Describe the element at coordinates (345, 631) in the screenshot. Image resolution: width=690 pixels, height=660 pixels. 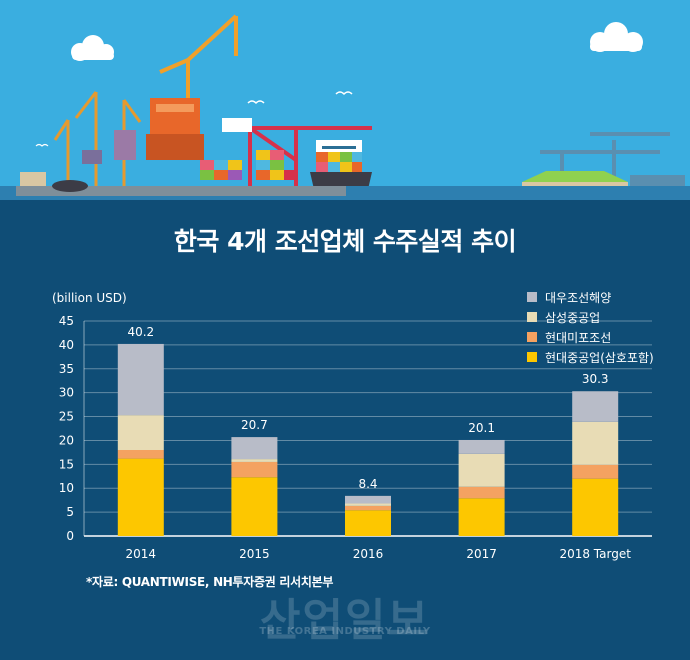
I see `watermark-subtitle: THE KOREA INDUSTRY DAILY` at that location.